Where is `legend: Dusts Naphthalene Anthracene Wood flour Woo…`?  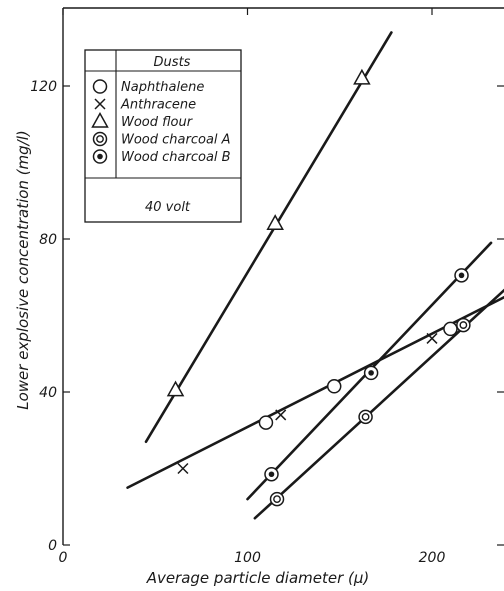
legend: Dusts Naphthalene Anthracene Wood flour Woo… is located at coordinates (163, 136).